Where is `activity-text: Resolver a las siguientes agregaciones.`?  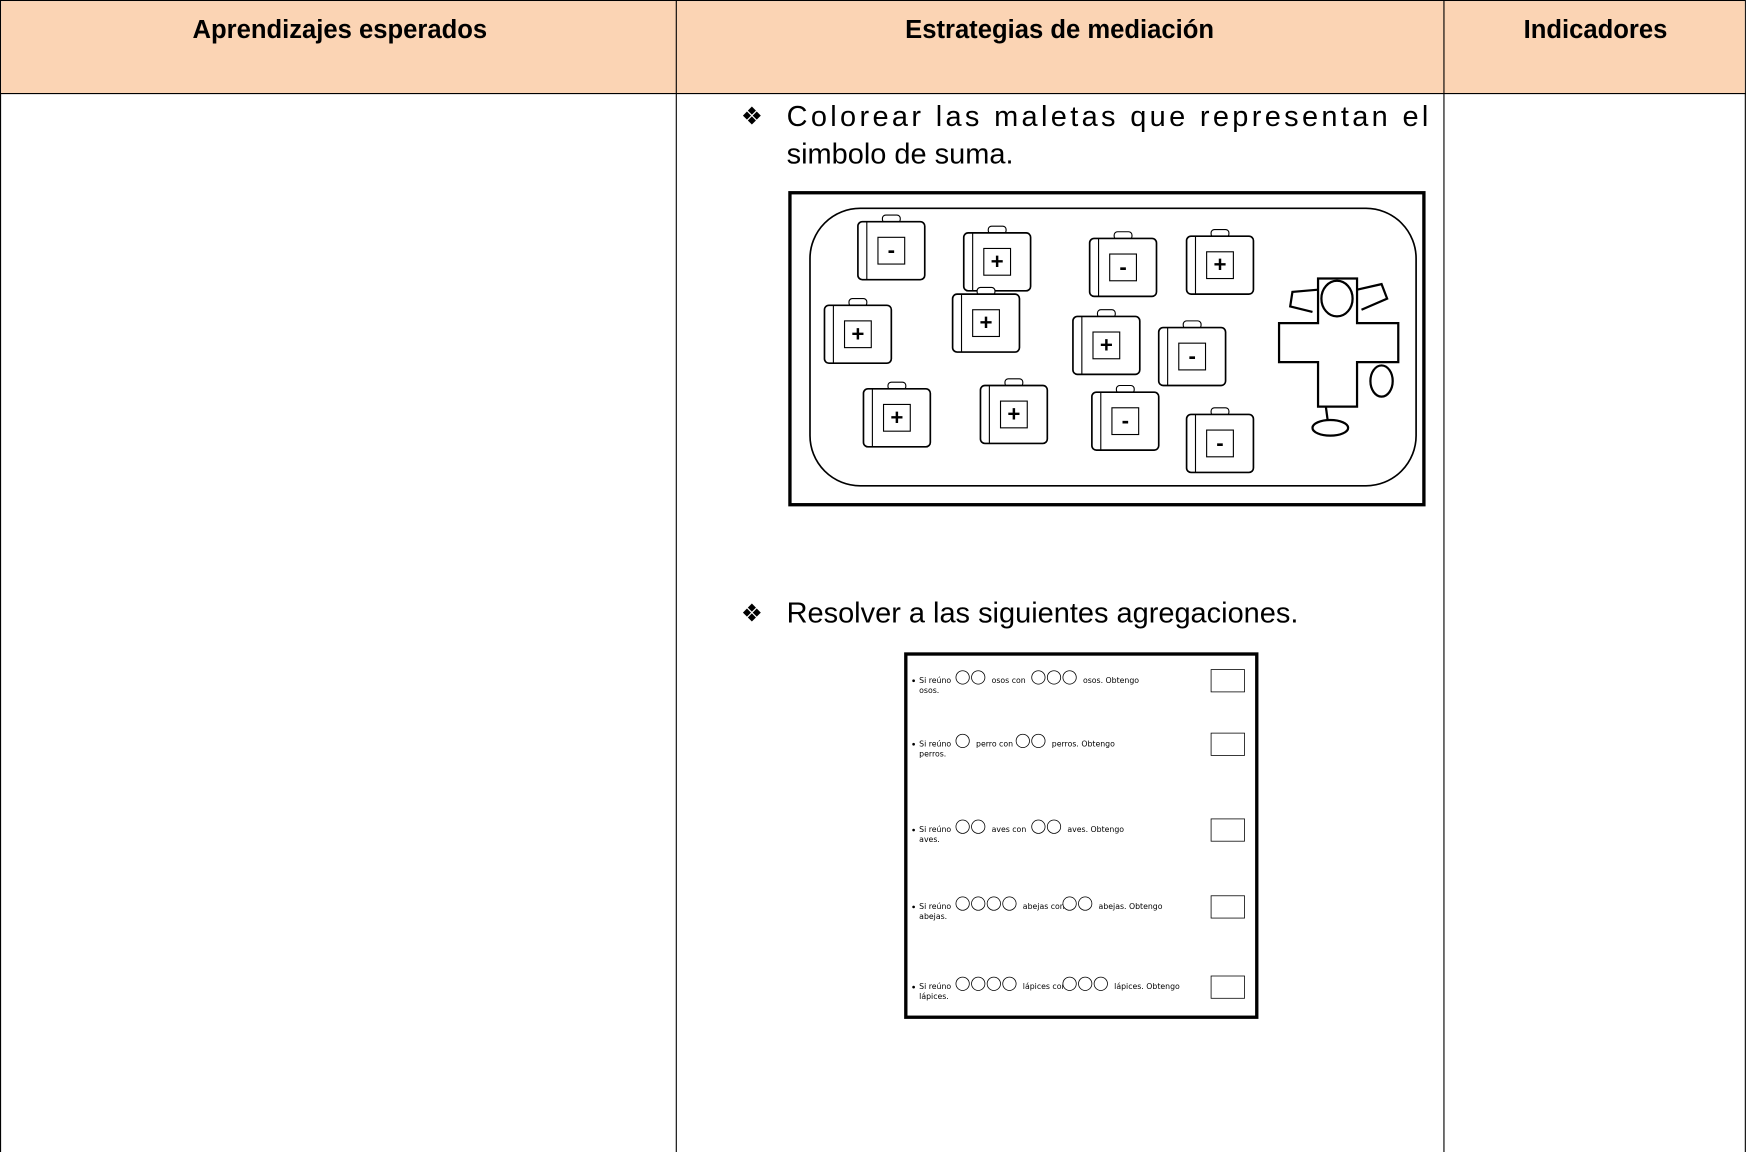 activity-text: Resolver a las siguientes agregaciones. is located at coordinates (1043, 614).